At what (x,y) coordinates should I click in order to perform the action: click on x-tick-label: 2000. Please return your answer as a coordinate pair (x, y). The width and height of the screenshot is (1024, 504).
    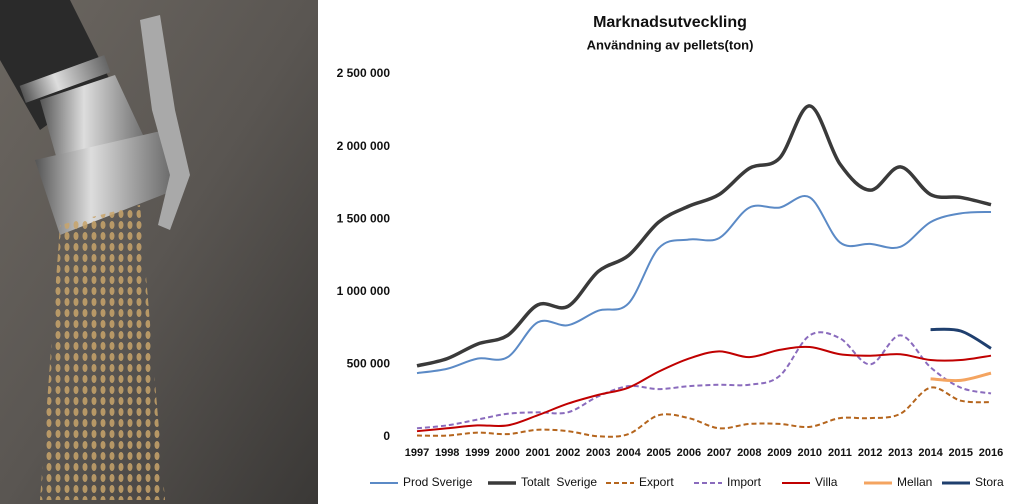
    Looking at the image, I should click on (507, 453).